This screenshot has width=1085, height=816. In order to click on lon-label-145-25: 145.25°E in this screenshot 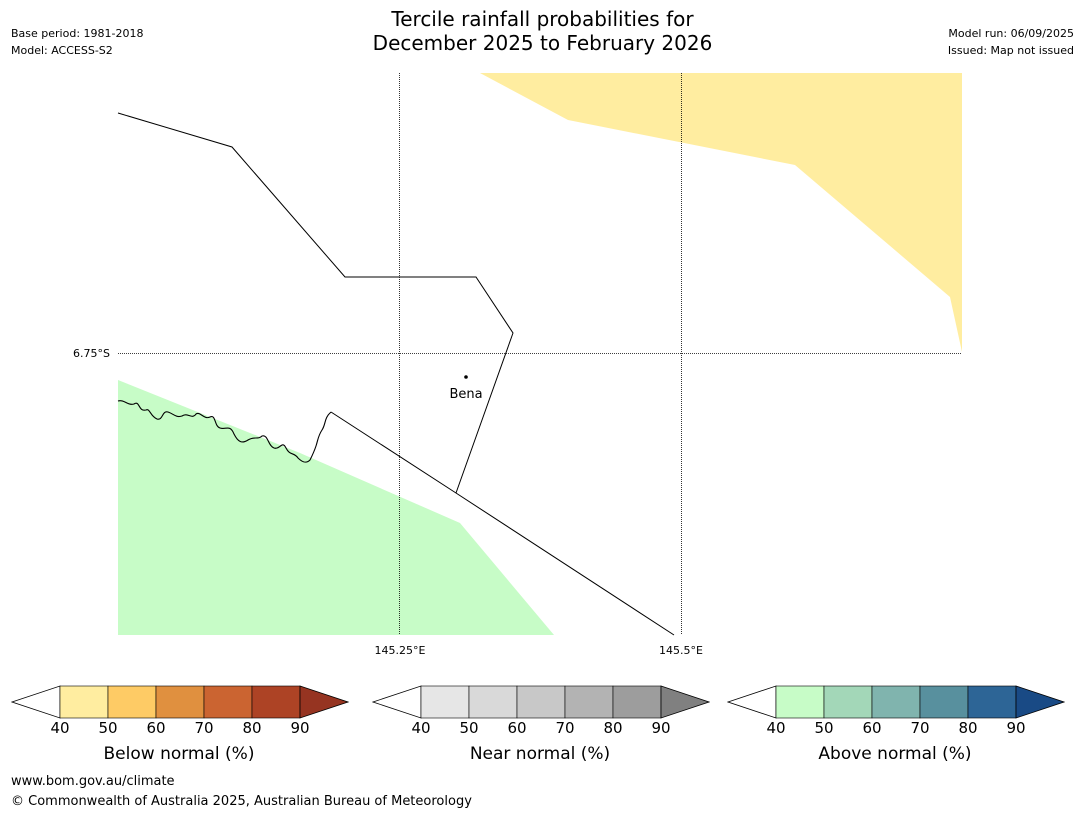, I will do `click(400, 650)`.